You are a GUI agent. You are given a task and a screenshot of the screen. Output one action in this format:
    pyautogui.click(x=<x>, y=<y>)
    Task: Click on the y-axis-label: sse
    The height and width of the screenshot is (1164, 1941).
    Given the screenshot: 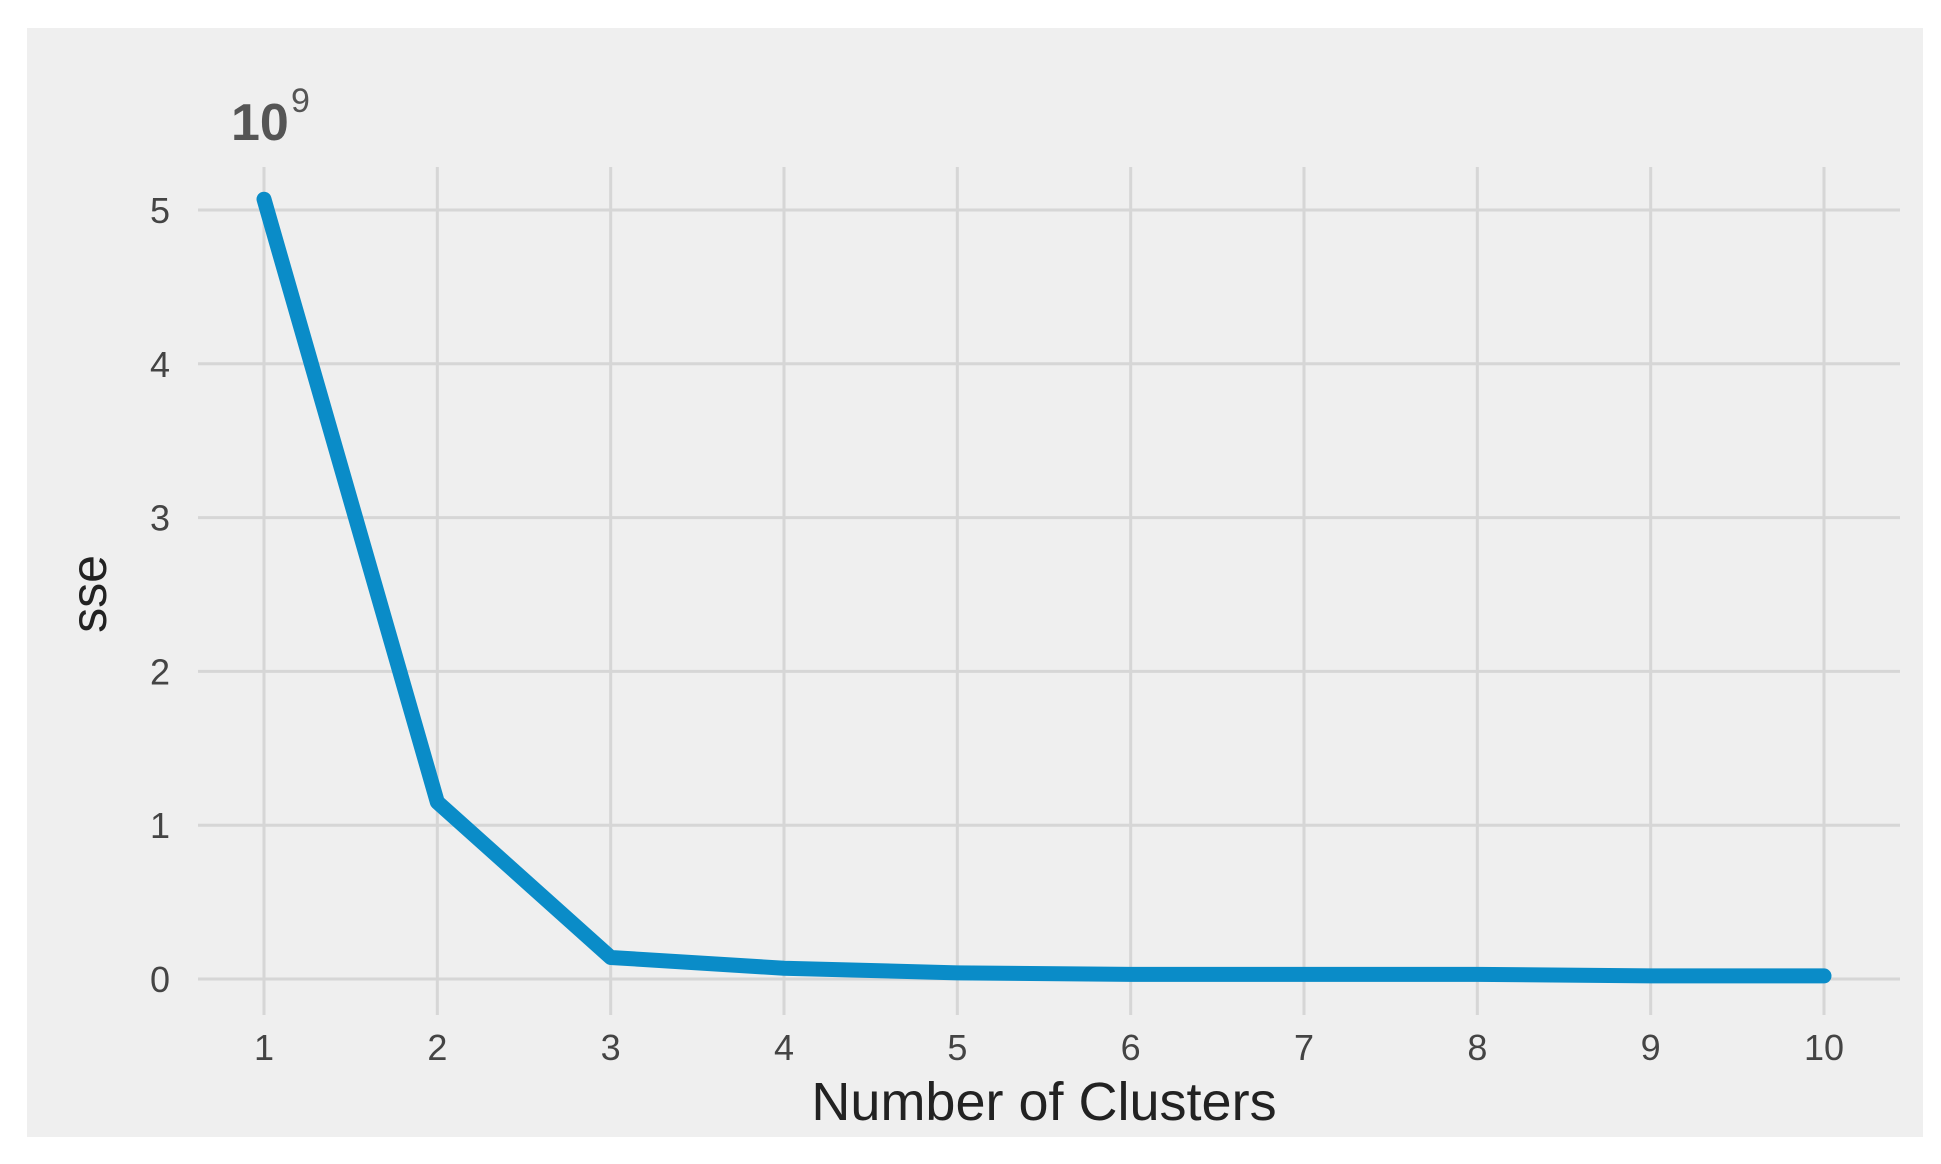 What is the action you would take?
    pyautogui.click(x=89, y=594)
    